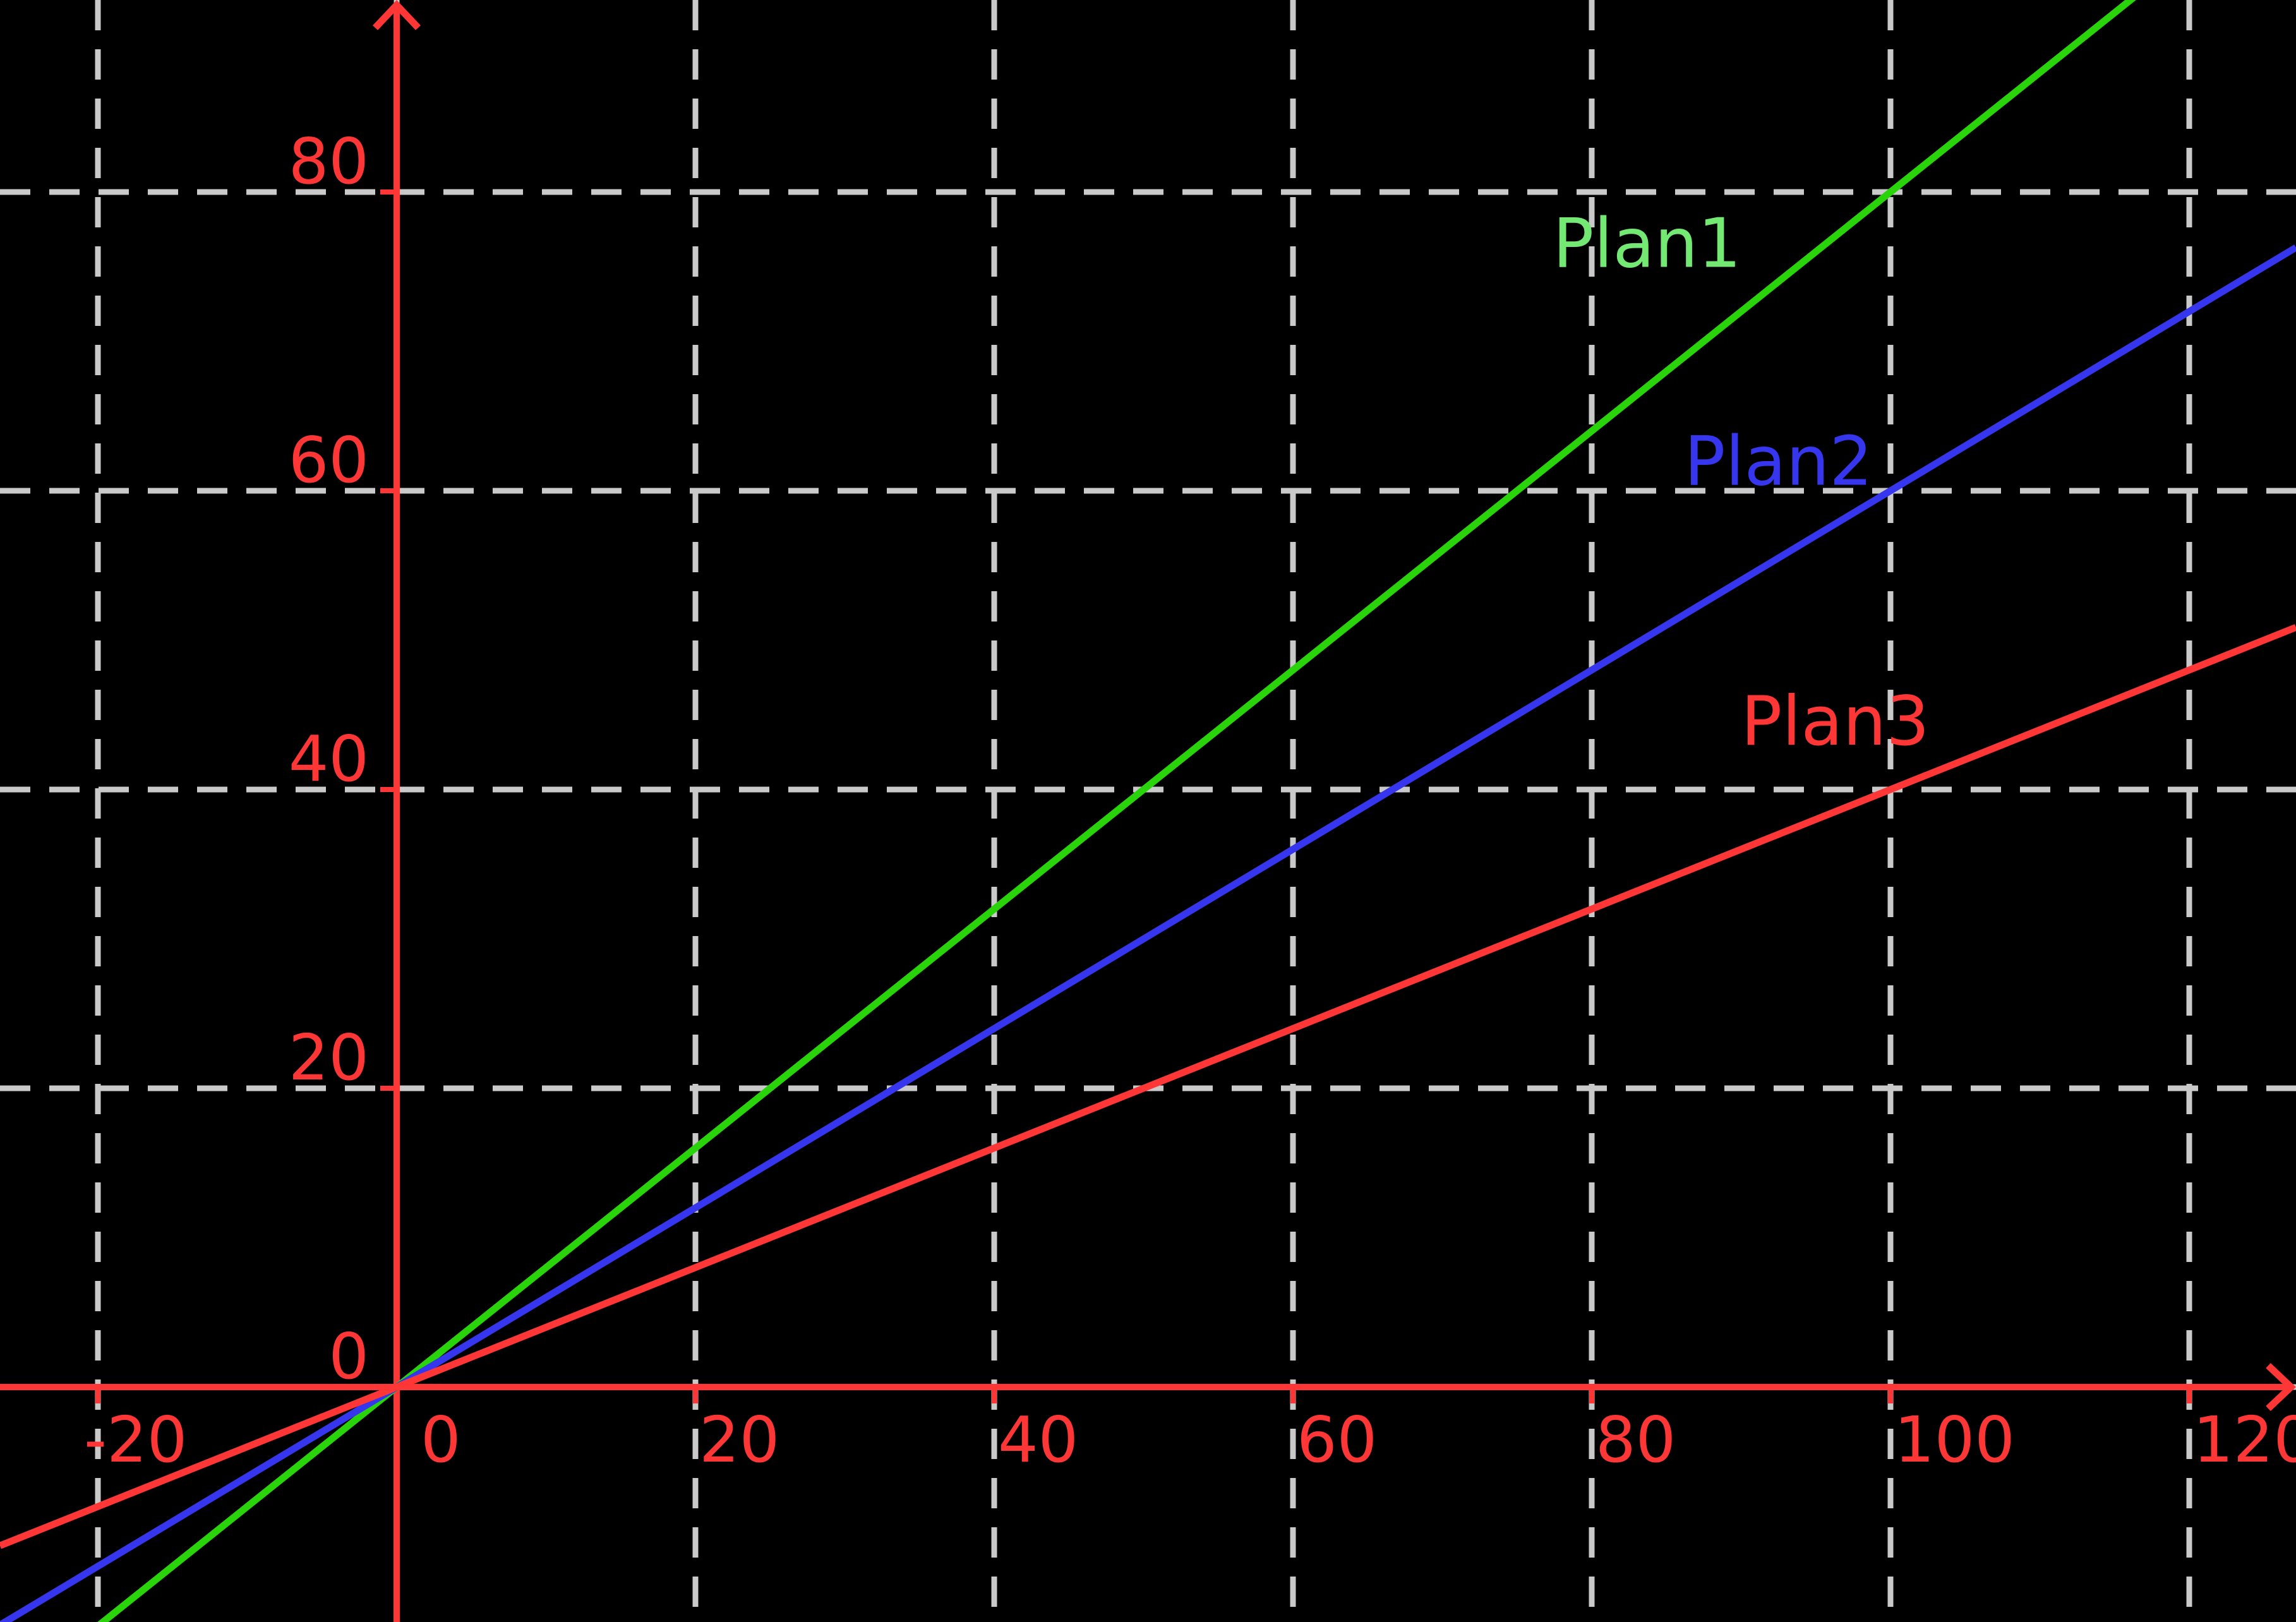 The width and height of the screenshot is (2296, 1622). Describe the element at coordinates (1038, 1440) in the screenshot. I see `x-tick-label-40: 40` at that location.